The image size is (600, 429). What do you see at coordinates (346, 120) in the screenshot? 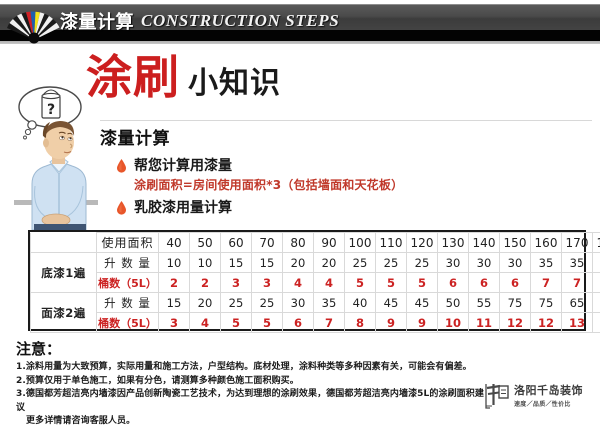
I see `title-divider` at bounding box center [346, 120].